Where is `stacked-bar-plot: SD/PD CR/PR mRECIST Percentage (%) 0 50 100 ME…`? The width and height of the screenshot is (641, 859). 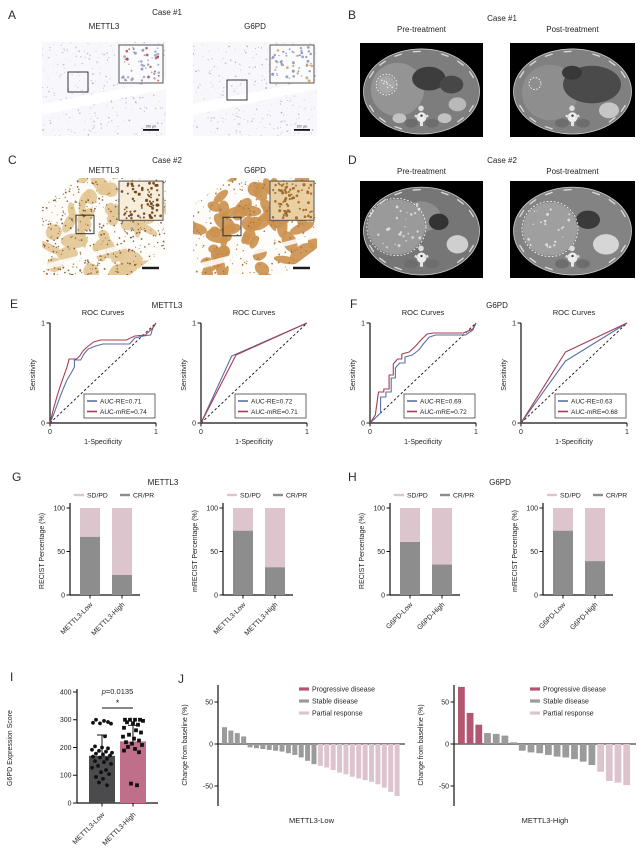
stacked-bar-plot: SD/PD CR/PR mRECIST Percentage (%) 0 50 100 ME… is located at coordinates (249, 565).